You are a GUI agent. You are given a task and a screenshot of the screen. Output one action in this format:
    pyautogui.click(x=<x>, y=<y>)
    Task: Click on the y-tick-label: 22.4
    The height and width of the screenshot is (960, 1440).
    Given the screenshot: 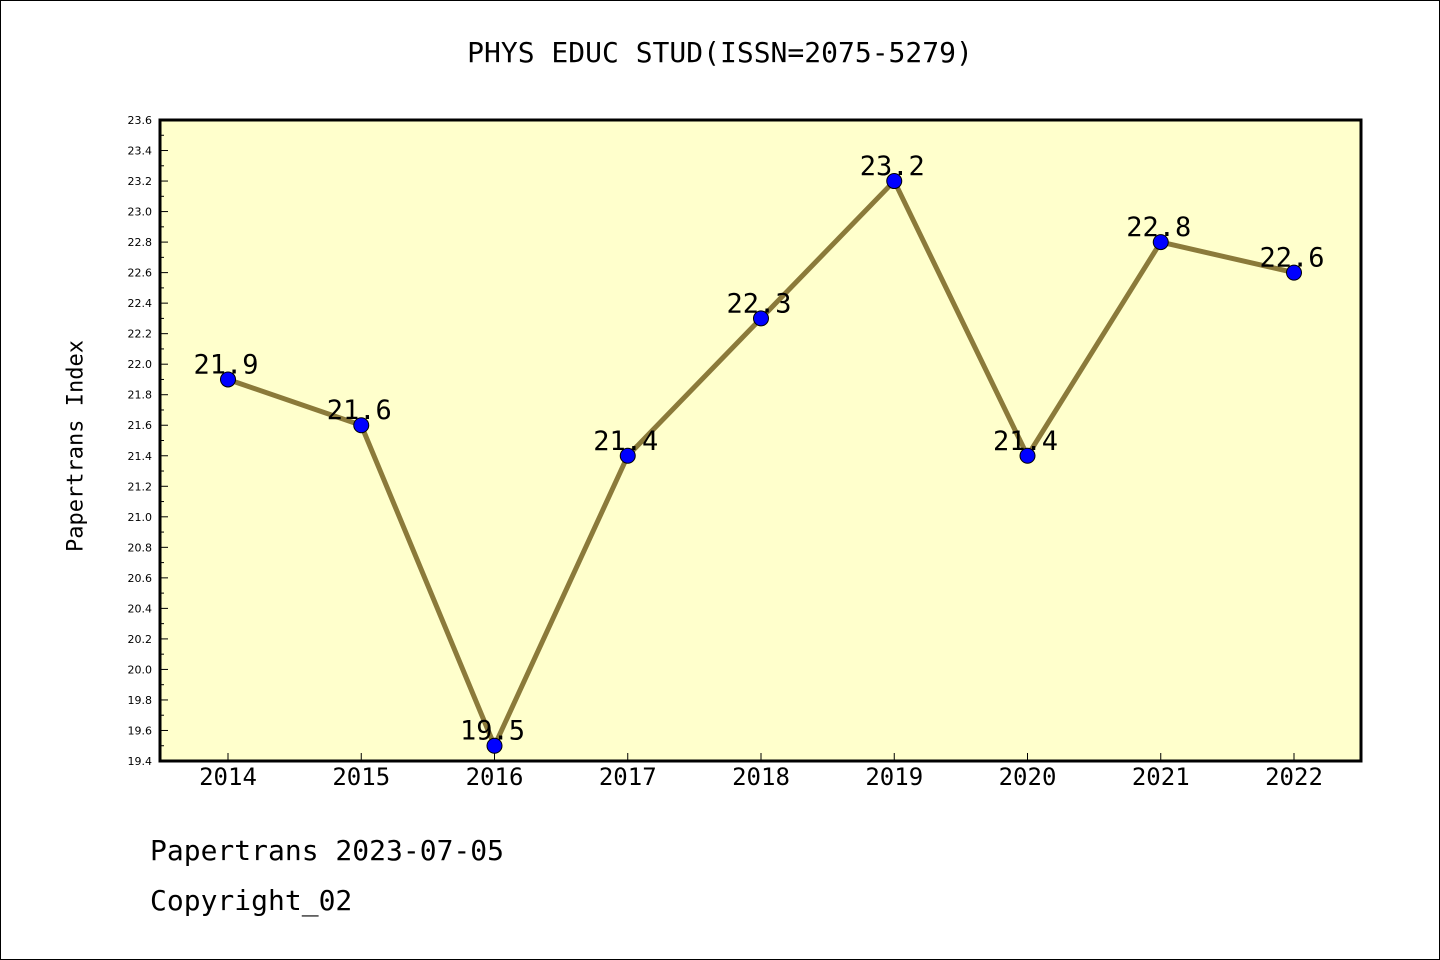 What is the action you would take?
    pyautogui.click(x=140, y=303)
    